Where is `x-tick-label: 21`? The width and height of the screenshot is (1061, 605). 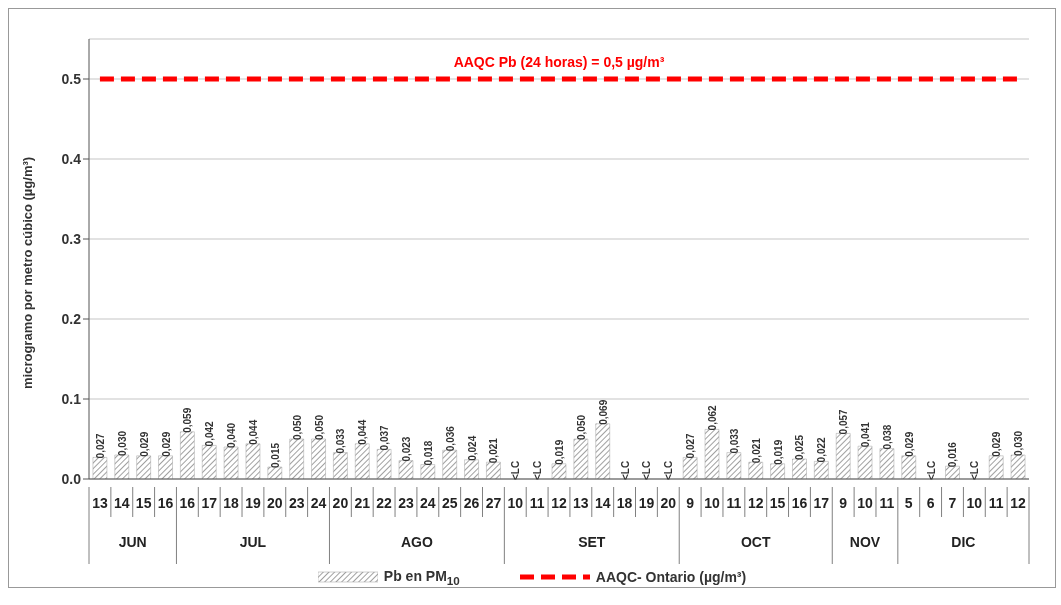
x-tick-label: 21 is located at coordinates (362, 503).